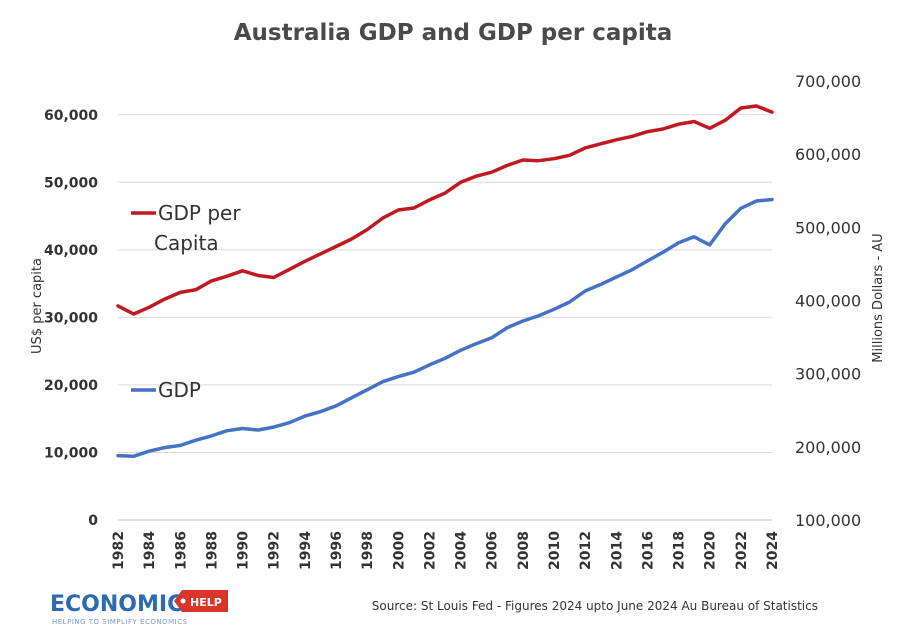 The height and width of the screenshot is (635, 900). Describe the element at coordinates (617, 550) in the screenshot. I see `x-tick-label: 2014` at that location.